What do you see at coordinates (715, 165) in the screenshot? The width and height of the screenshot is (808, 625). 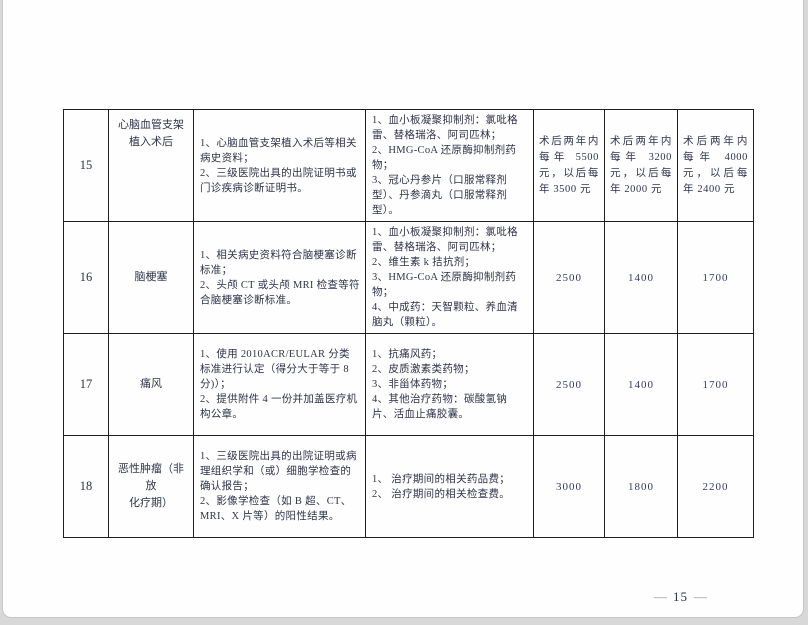 I see `limit-amount-c: 术后两年内每年 4000 元，以后每年 2400 元` at bounding box center [715, 165].